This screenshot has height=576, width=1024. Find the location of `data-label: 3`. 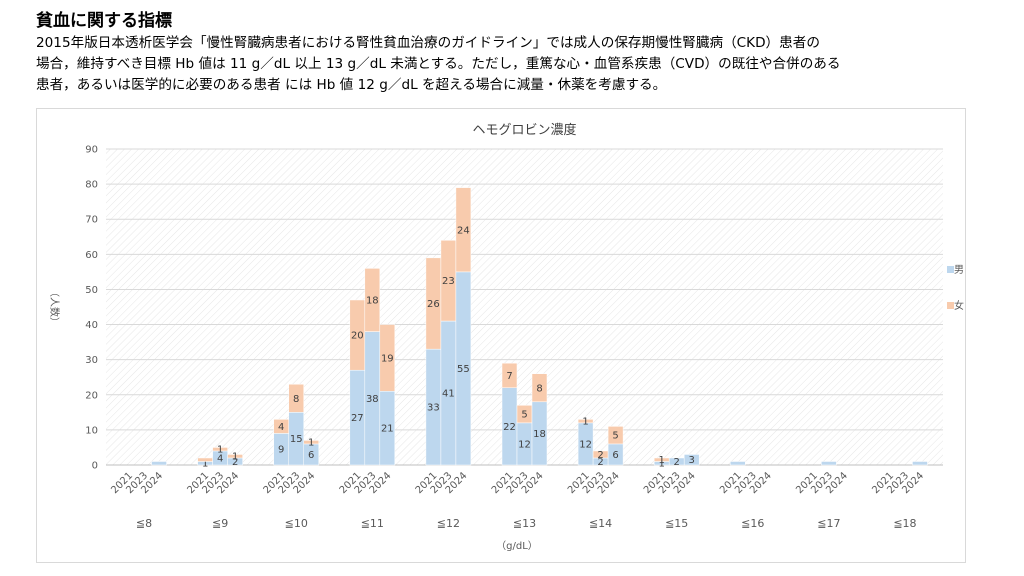

data-label: 3 is located at coordinates (691, 460).